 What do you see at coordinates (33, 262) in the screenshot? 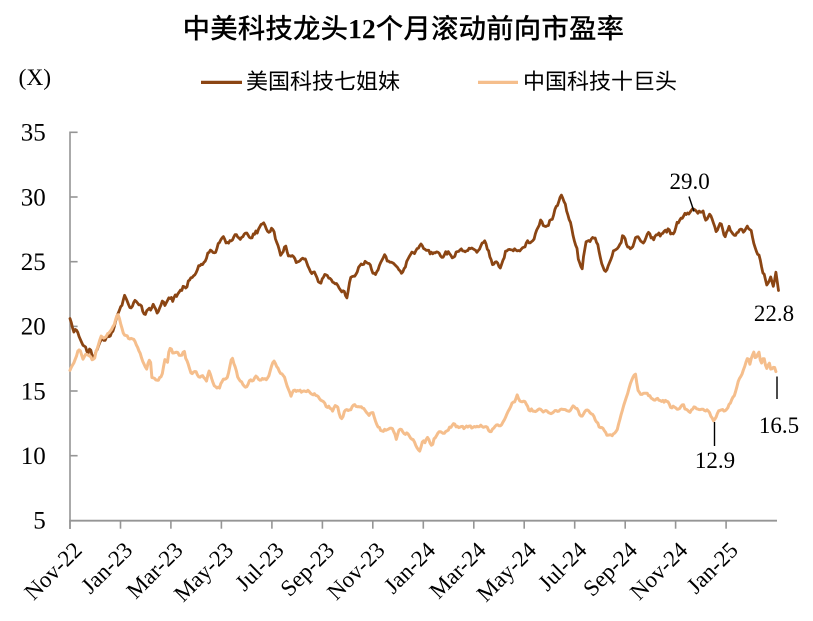
I see `svg-text: 25` at bounding box center [33, 262].